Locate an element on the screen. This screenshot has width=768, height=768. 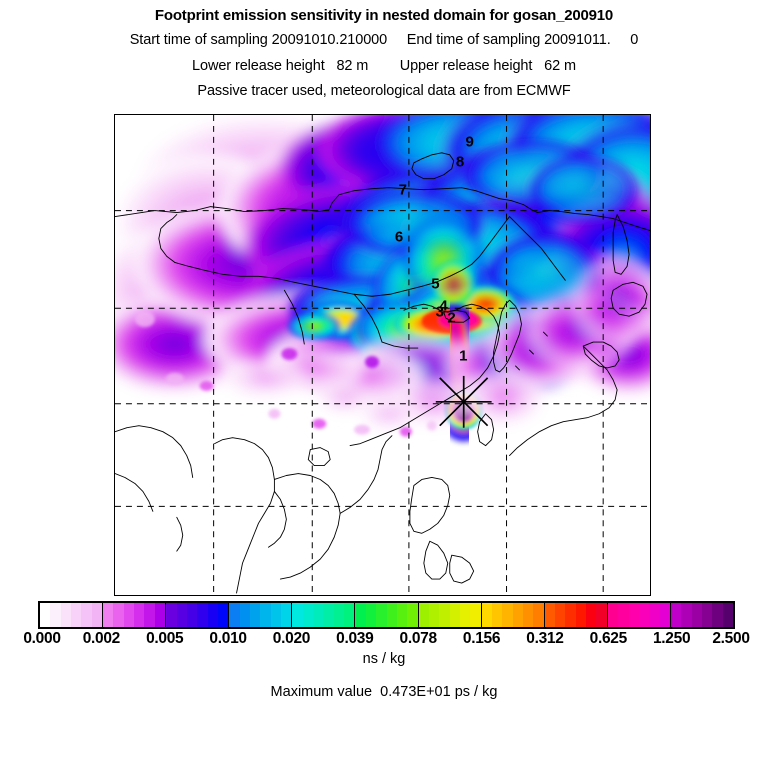
colorbar-tick-2: 0.005 is located at coordinates (165, 638).